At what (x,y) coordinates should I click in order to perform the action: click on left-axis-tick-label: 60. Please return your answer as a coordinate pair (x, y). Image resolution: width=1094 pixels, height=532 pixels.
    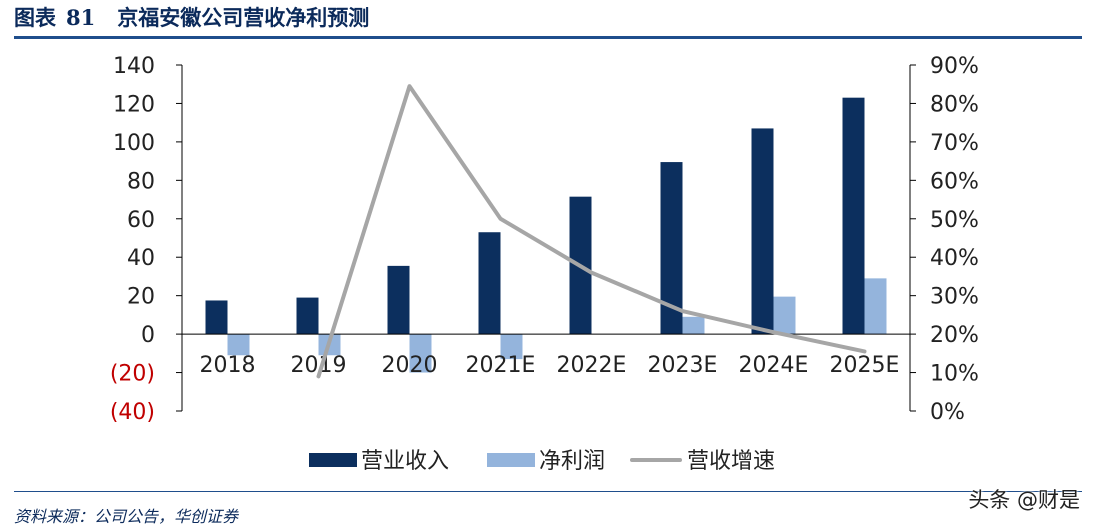
    Looking at the image, I should click on (141, 220).